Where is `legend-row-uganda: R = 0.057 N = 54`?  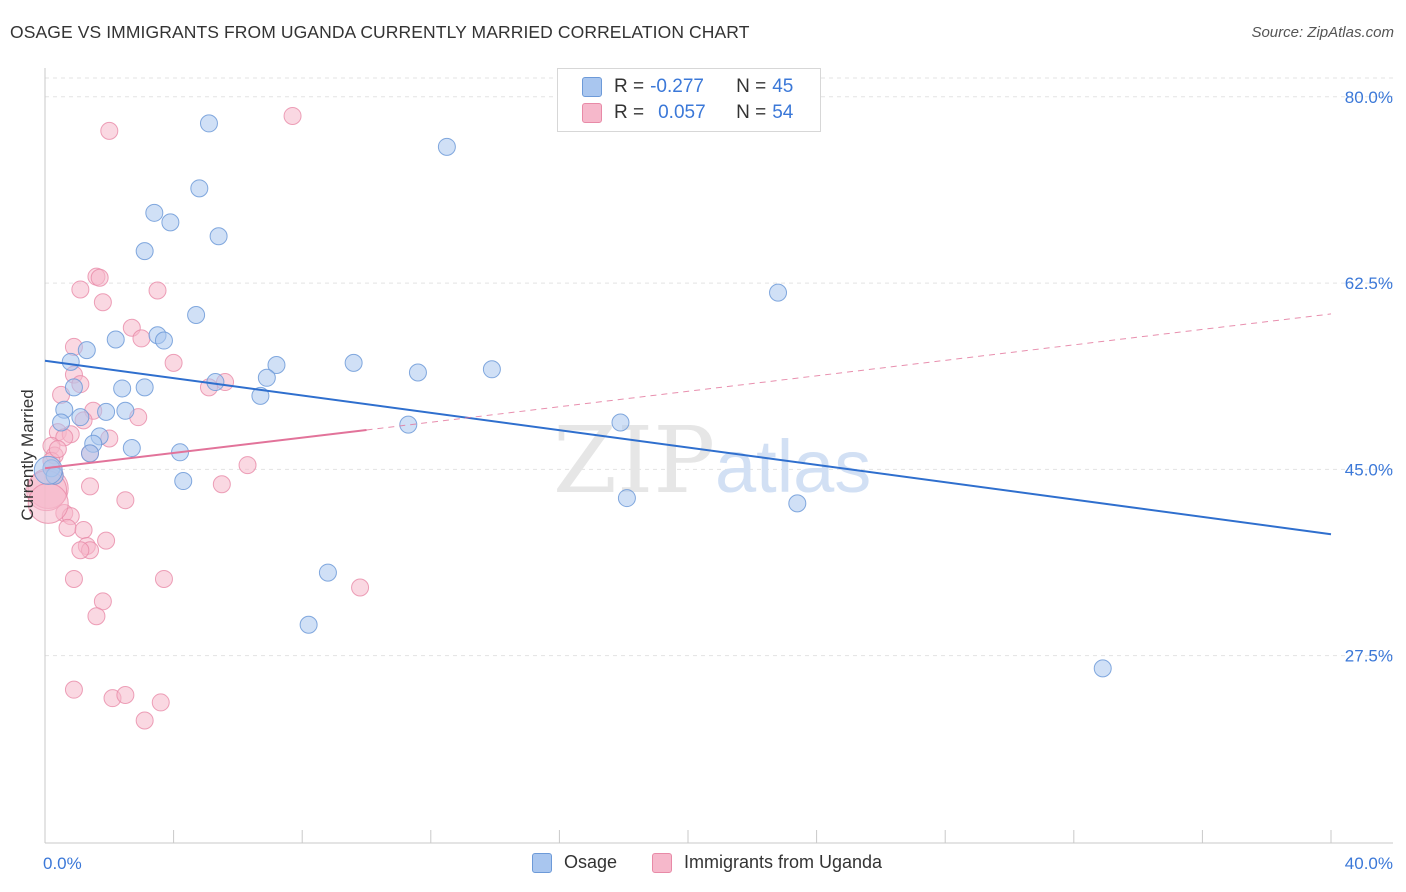 legend-row-uganda: R = 0.057 N = 54 is located at coordinates (687, 113).